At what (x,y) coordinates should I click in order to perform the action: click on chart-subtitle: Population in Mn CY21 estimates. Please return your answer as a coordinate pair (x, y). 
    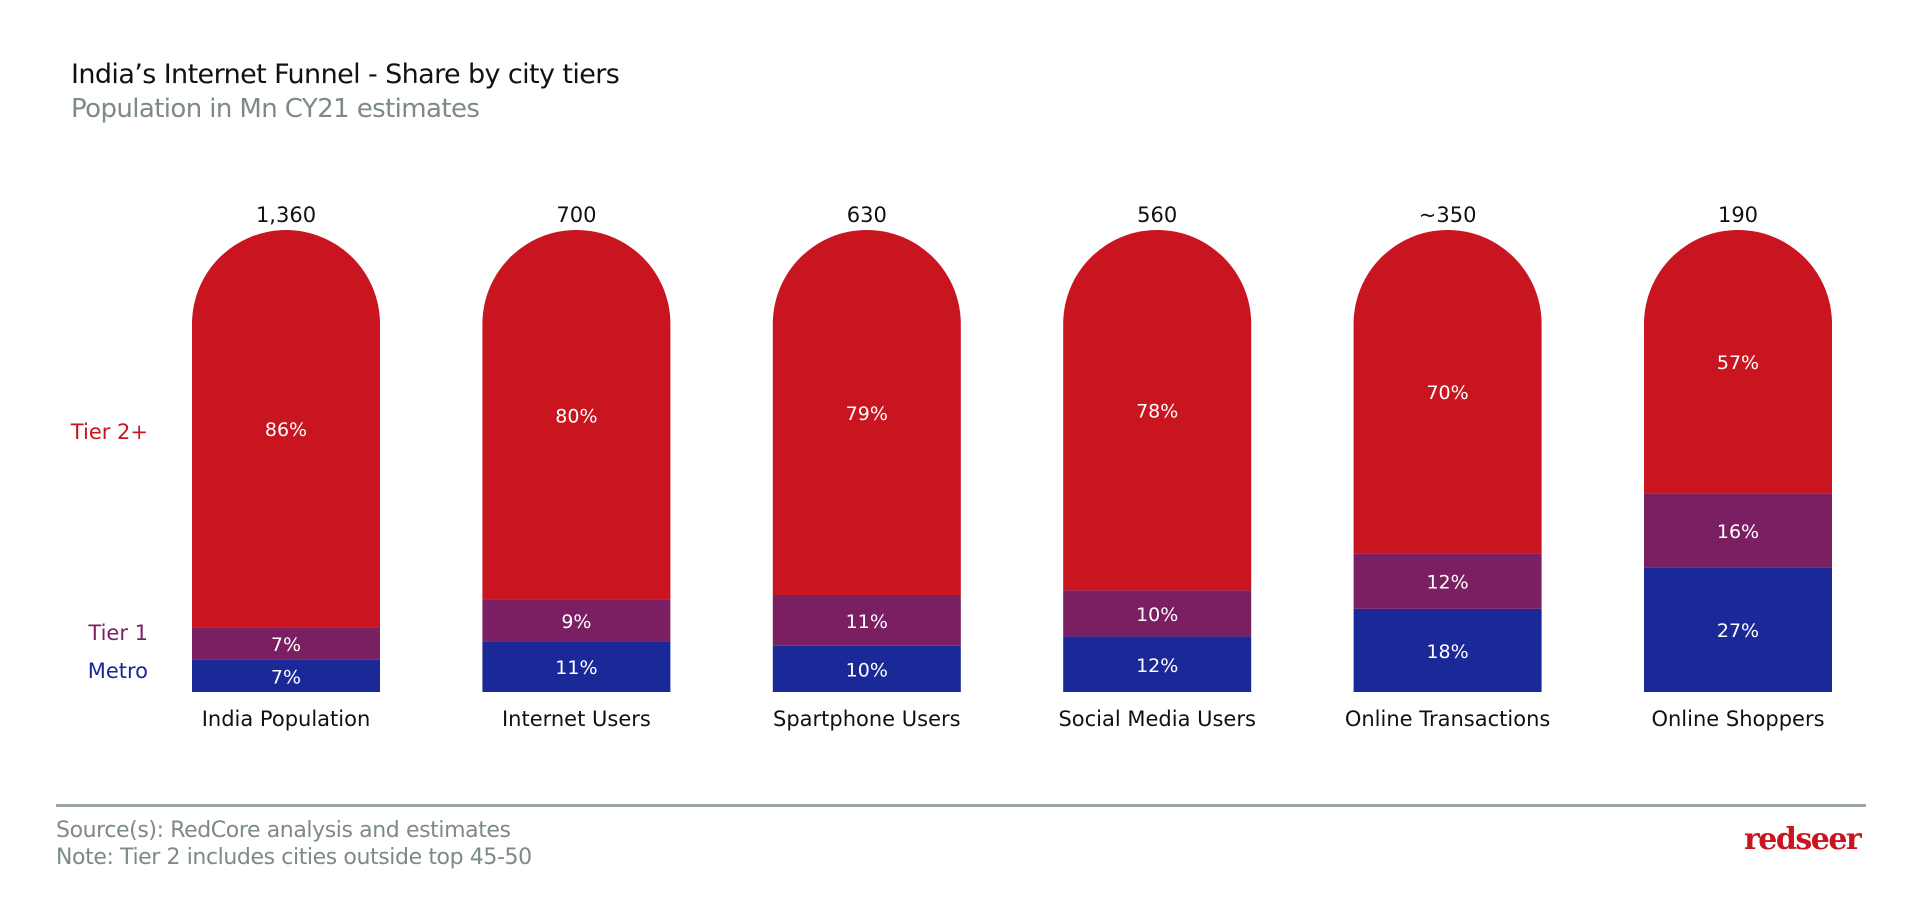
    Looking at the image, I should click on (275, 109).